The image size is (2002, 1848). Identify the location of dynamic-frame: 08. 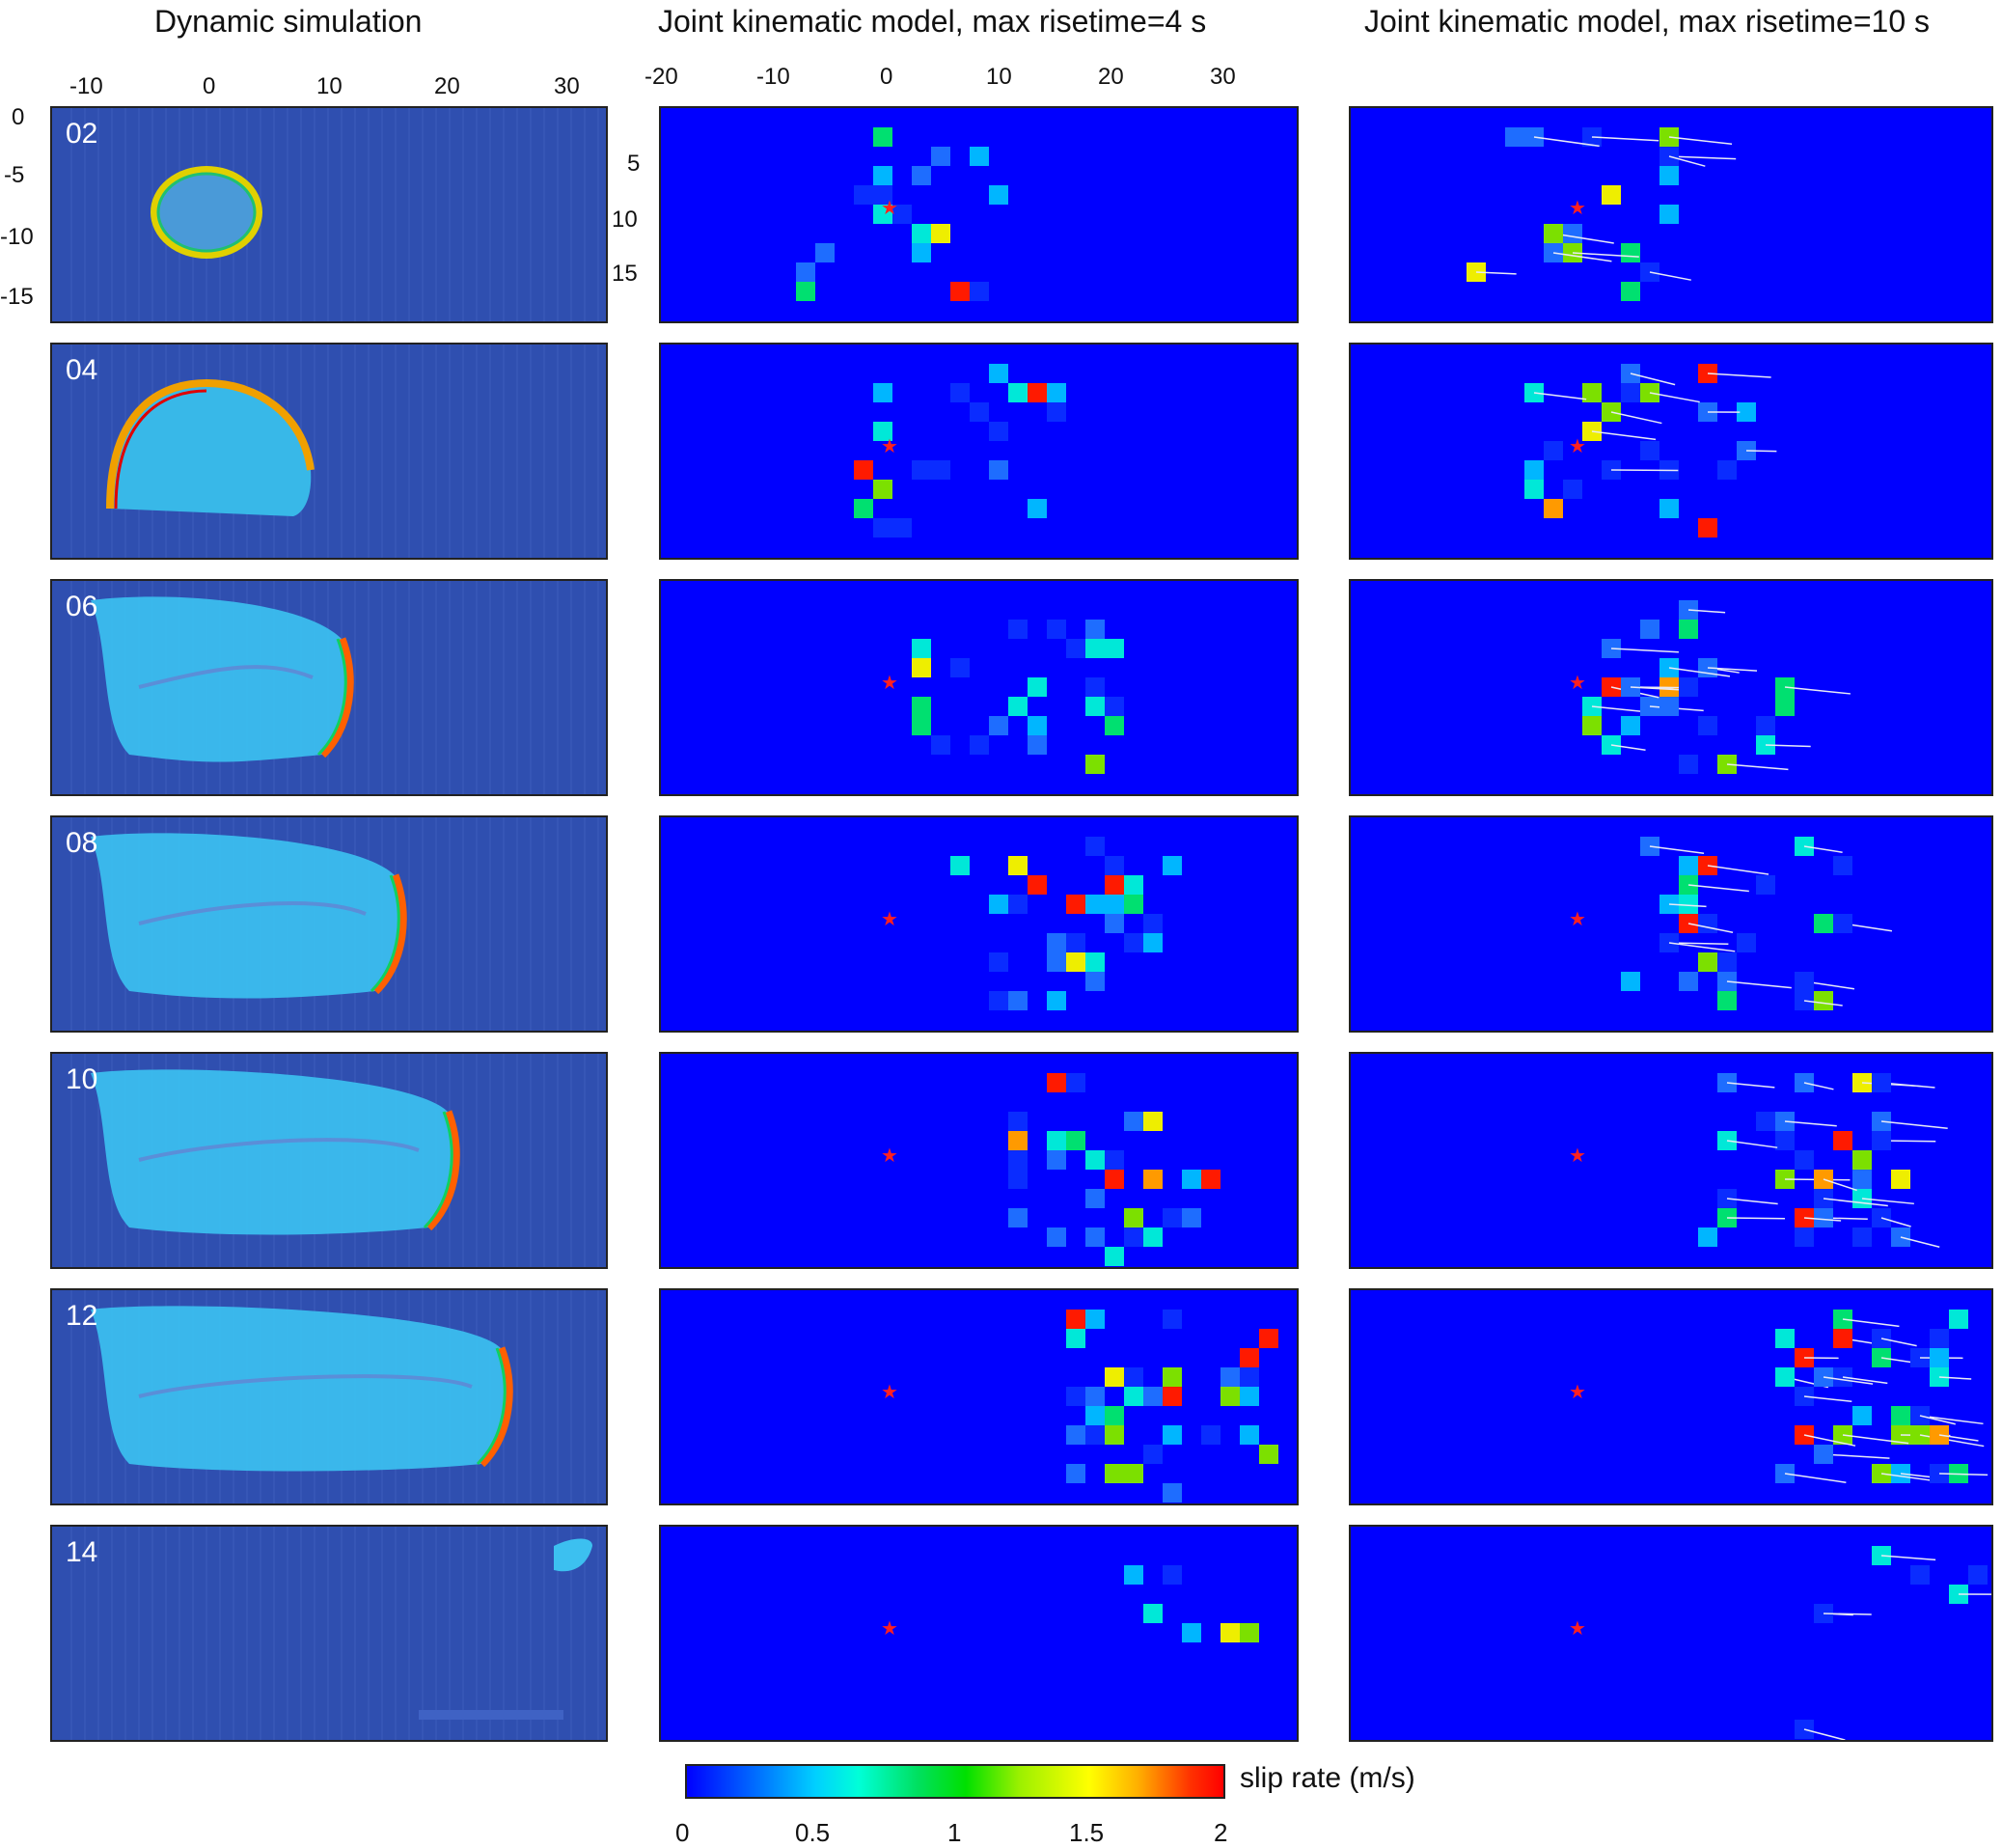
(329, 924).